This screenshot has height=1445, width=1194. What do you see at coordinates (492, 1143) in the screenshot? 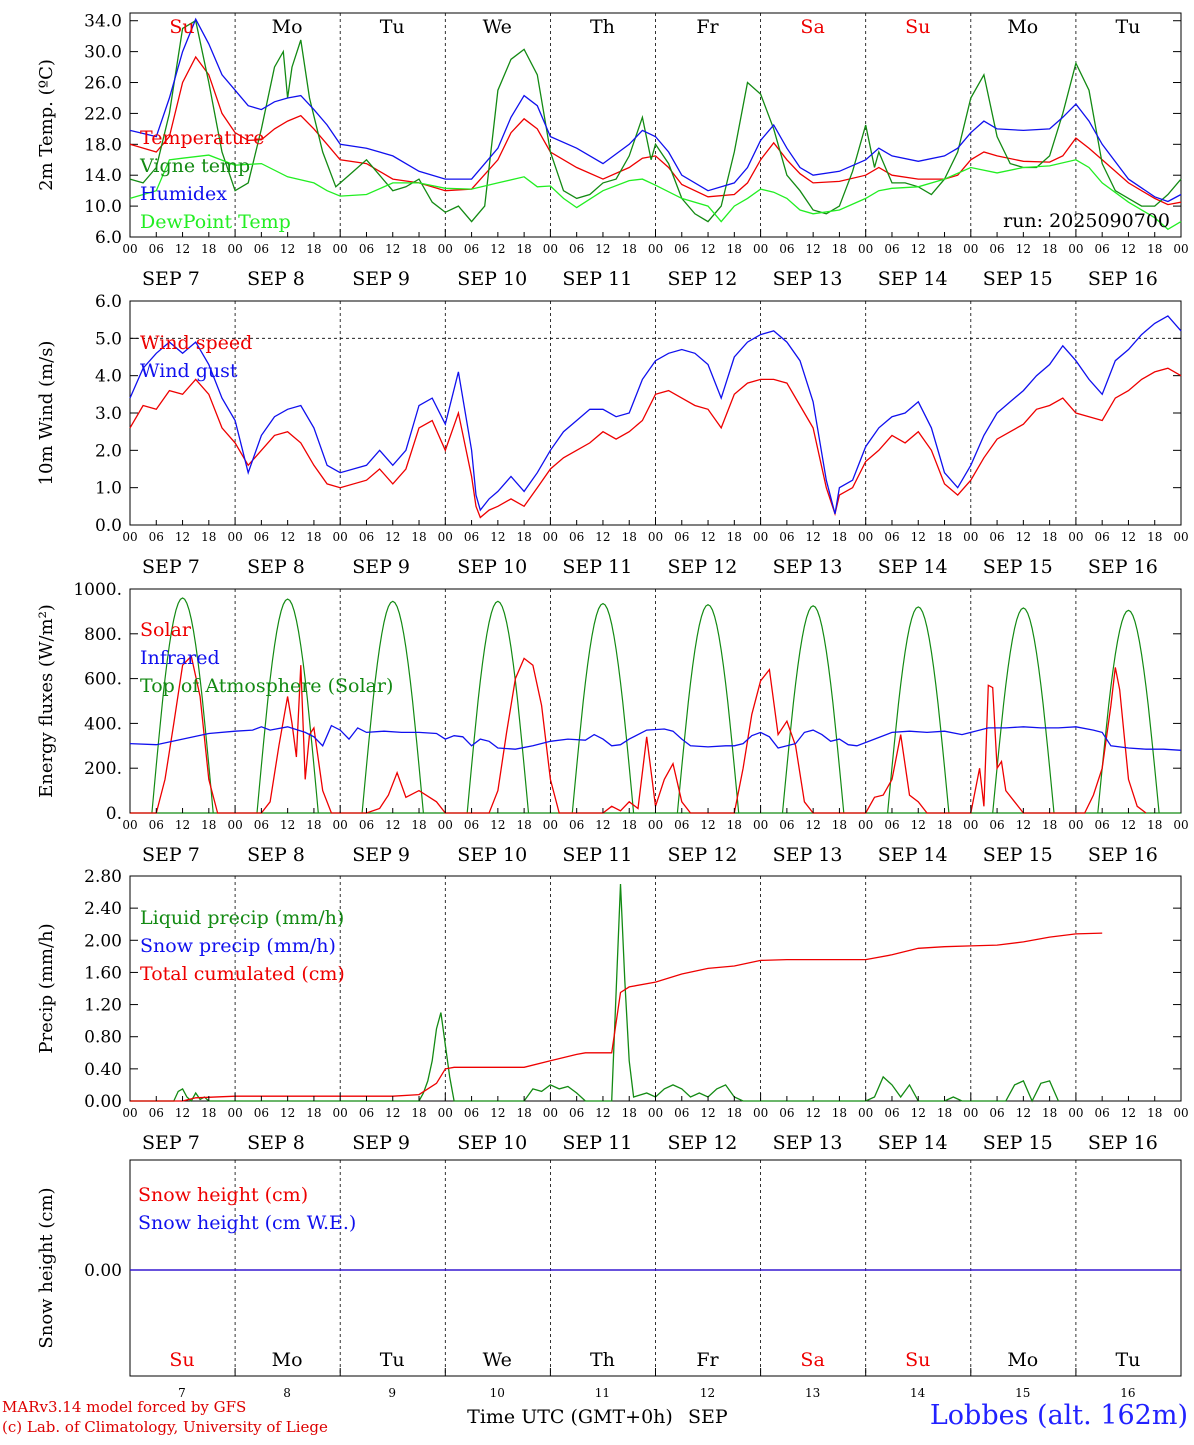
I see `panel3-date-label: SEP 10` at bounding box center [492, 1143].